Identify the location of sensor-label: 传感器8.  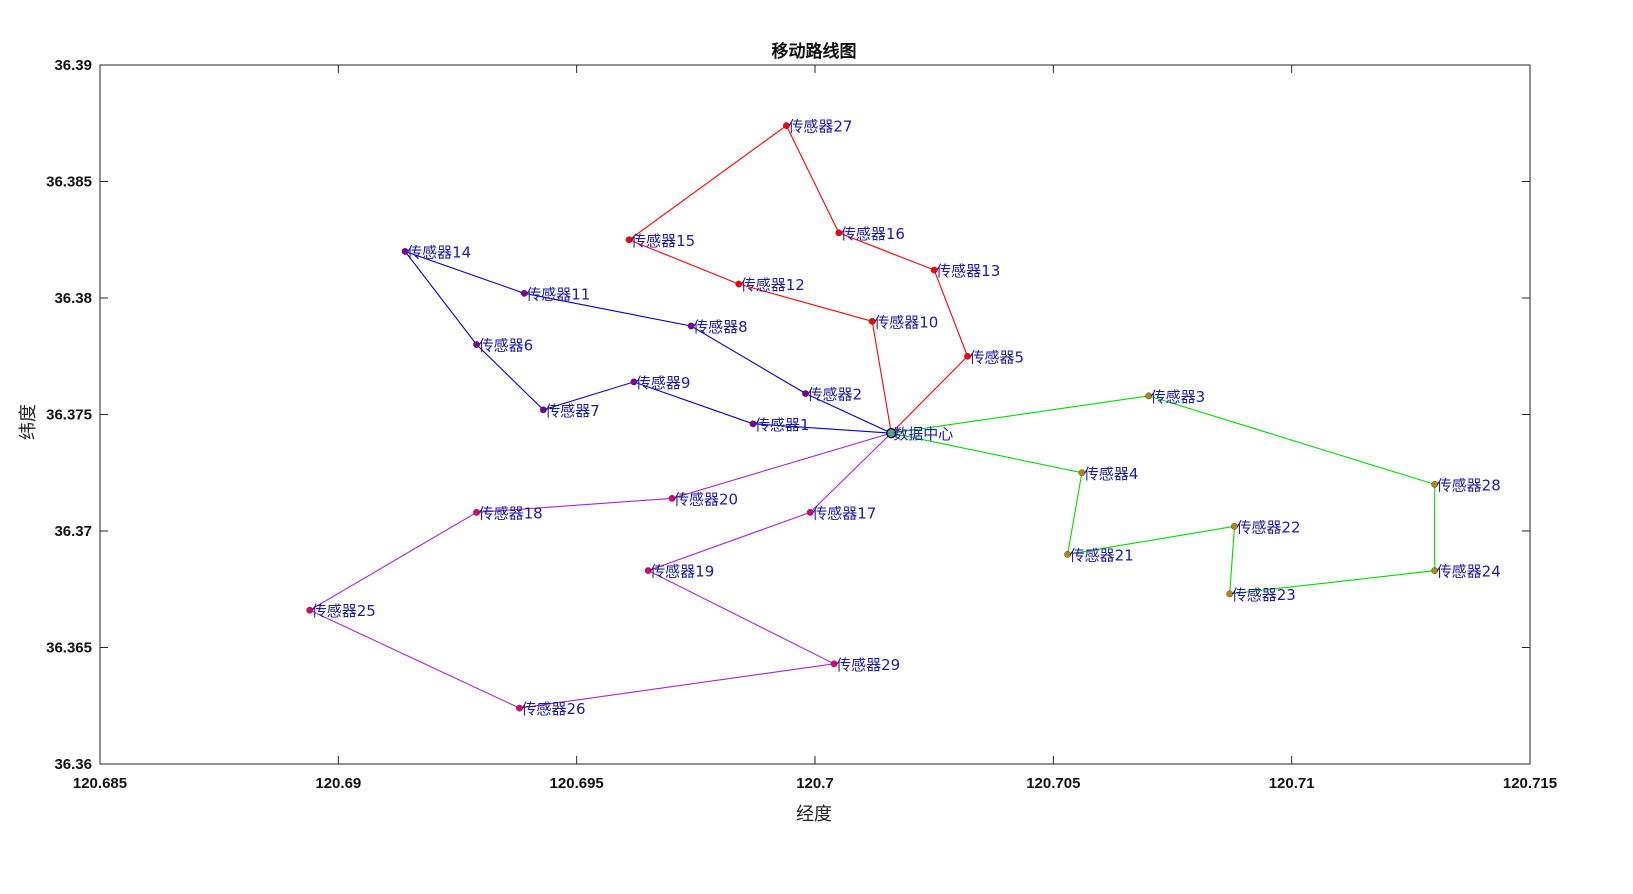
(720, 327).